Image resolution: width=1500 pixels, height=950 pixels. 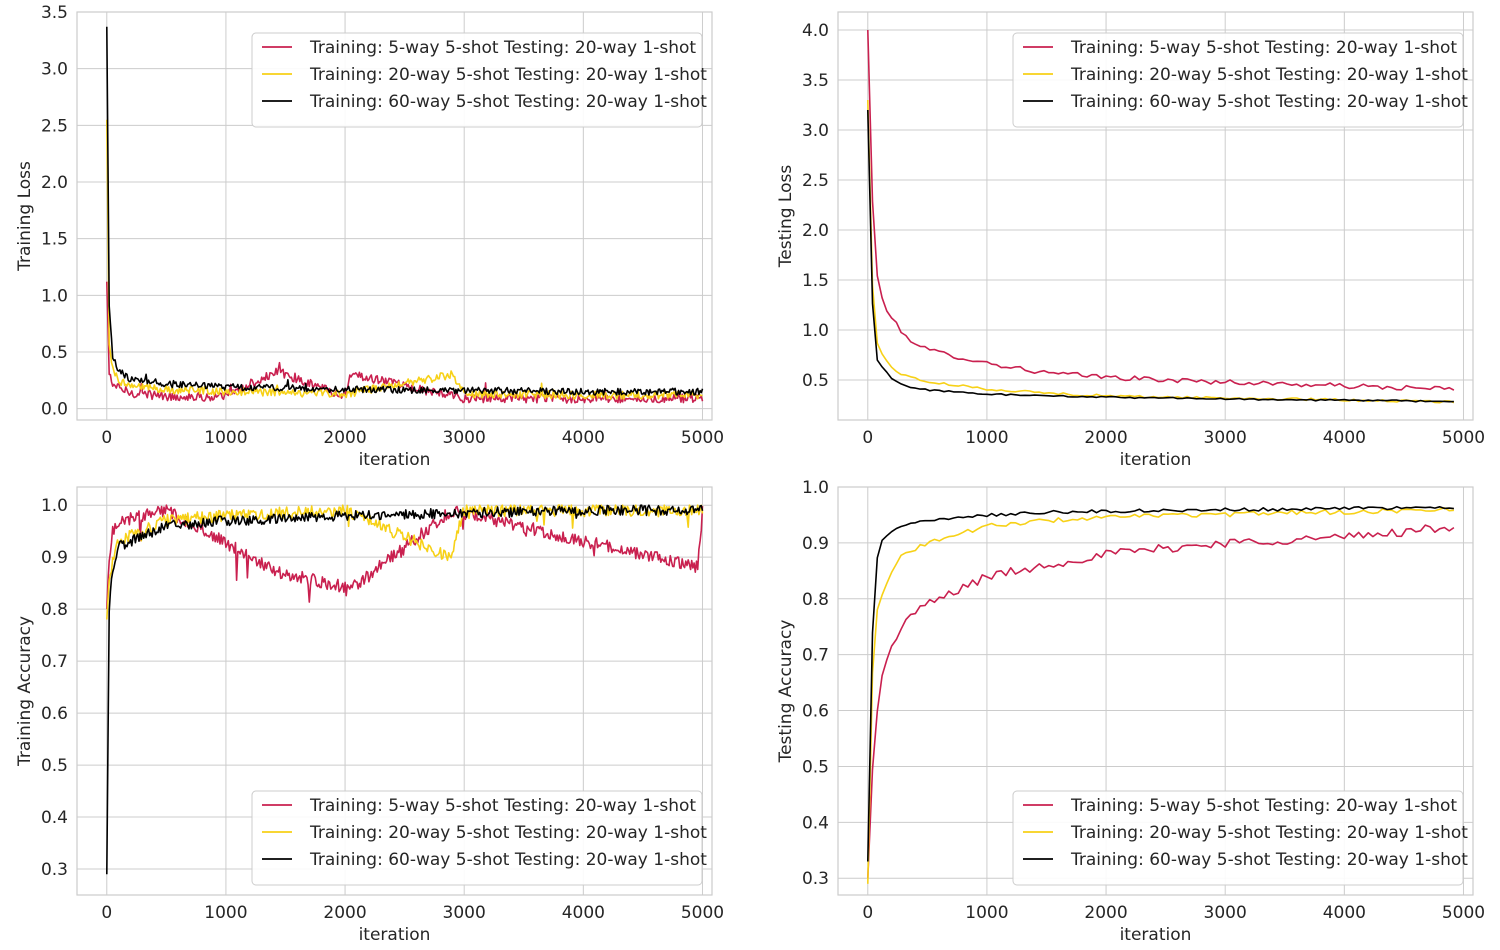 What do you see at coordinates (815, 31) in the screenshot?
I see `y-tick-label: 4.0` at bounding box center [815, 31].